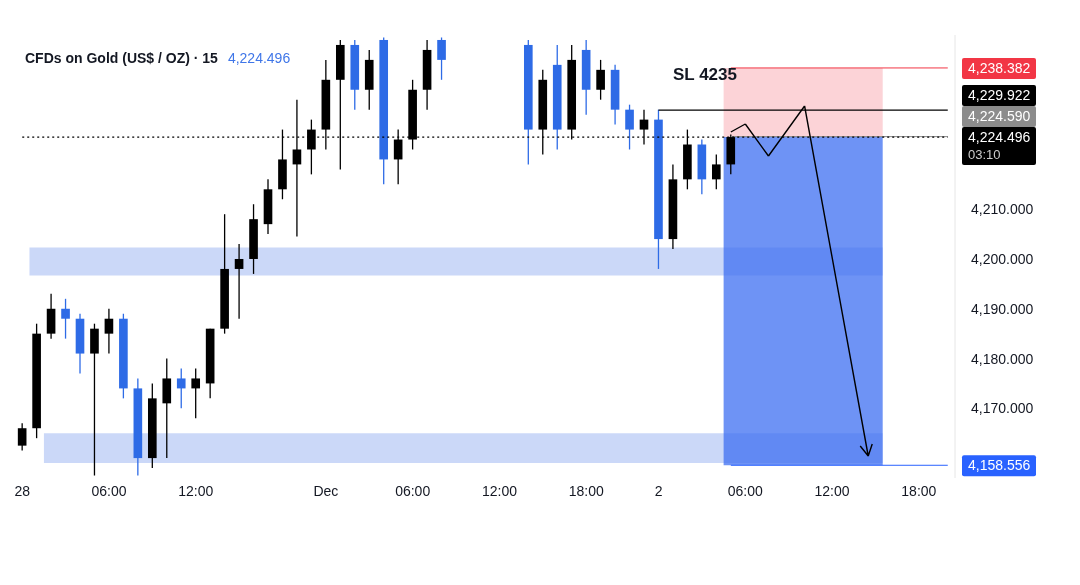  I want to click on text: 4,224.496, so click(259, 58).